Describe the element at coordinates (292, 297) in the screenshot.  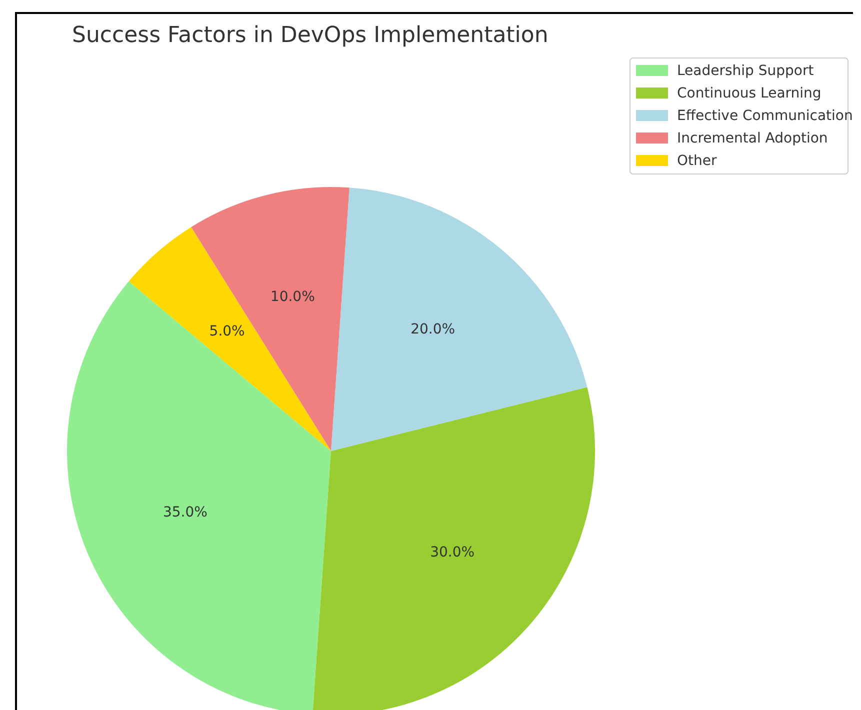
I see `data-label: 10.0%` at that location.